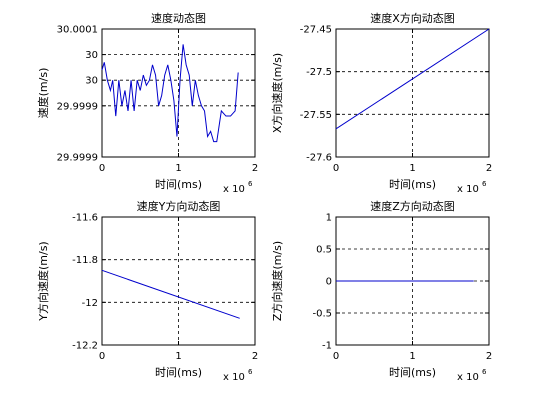  Describe the element at coordinates (319, 158) in the screenshot. I see `y-tick-label: -27.6` at that location.